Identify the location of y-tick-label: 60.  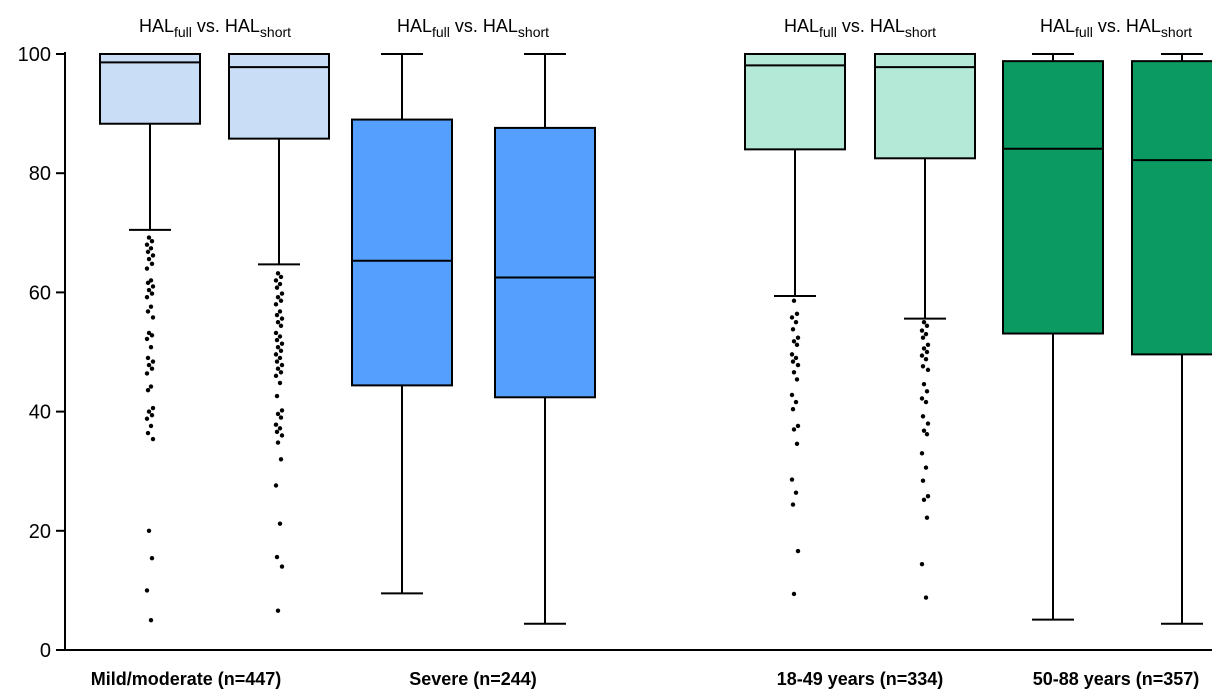
(40, 293).